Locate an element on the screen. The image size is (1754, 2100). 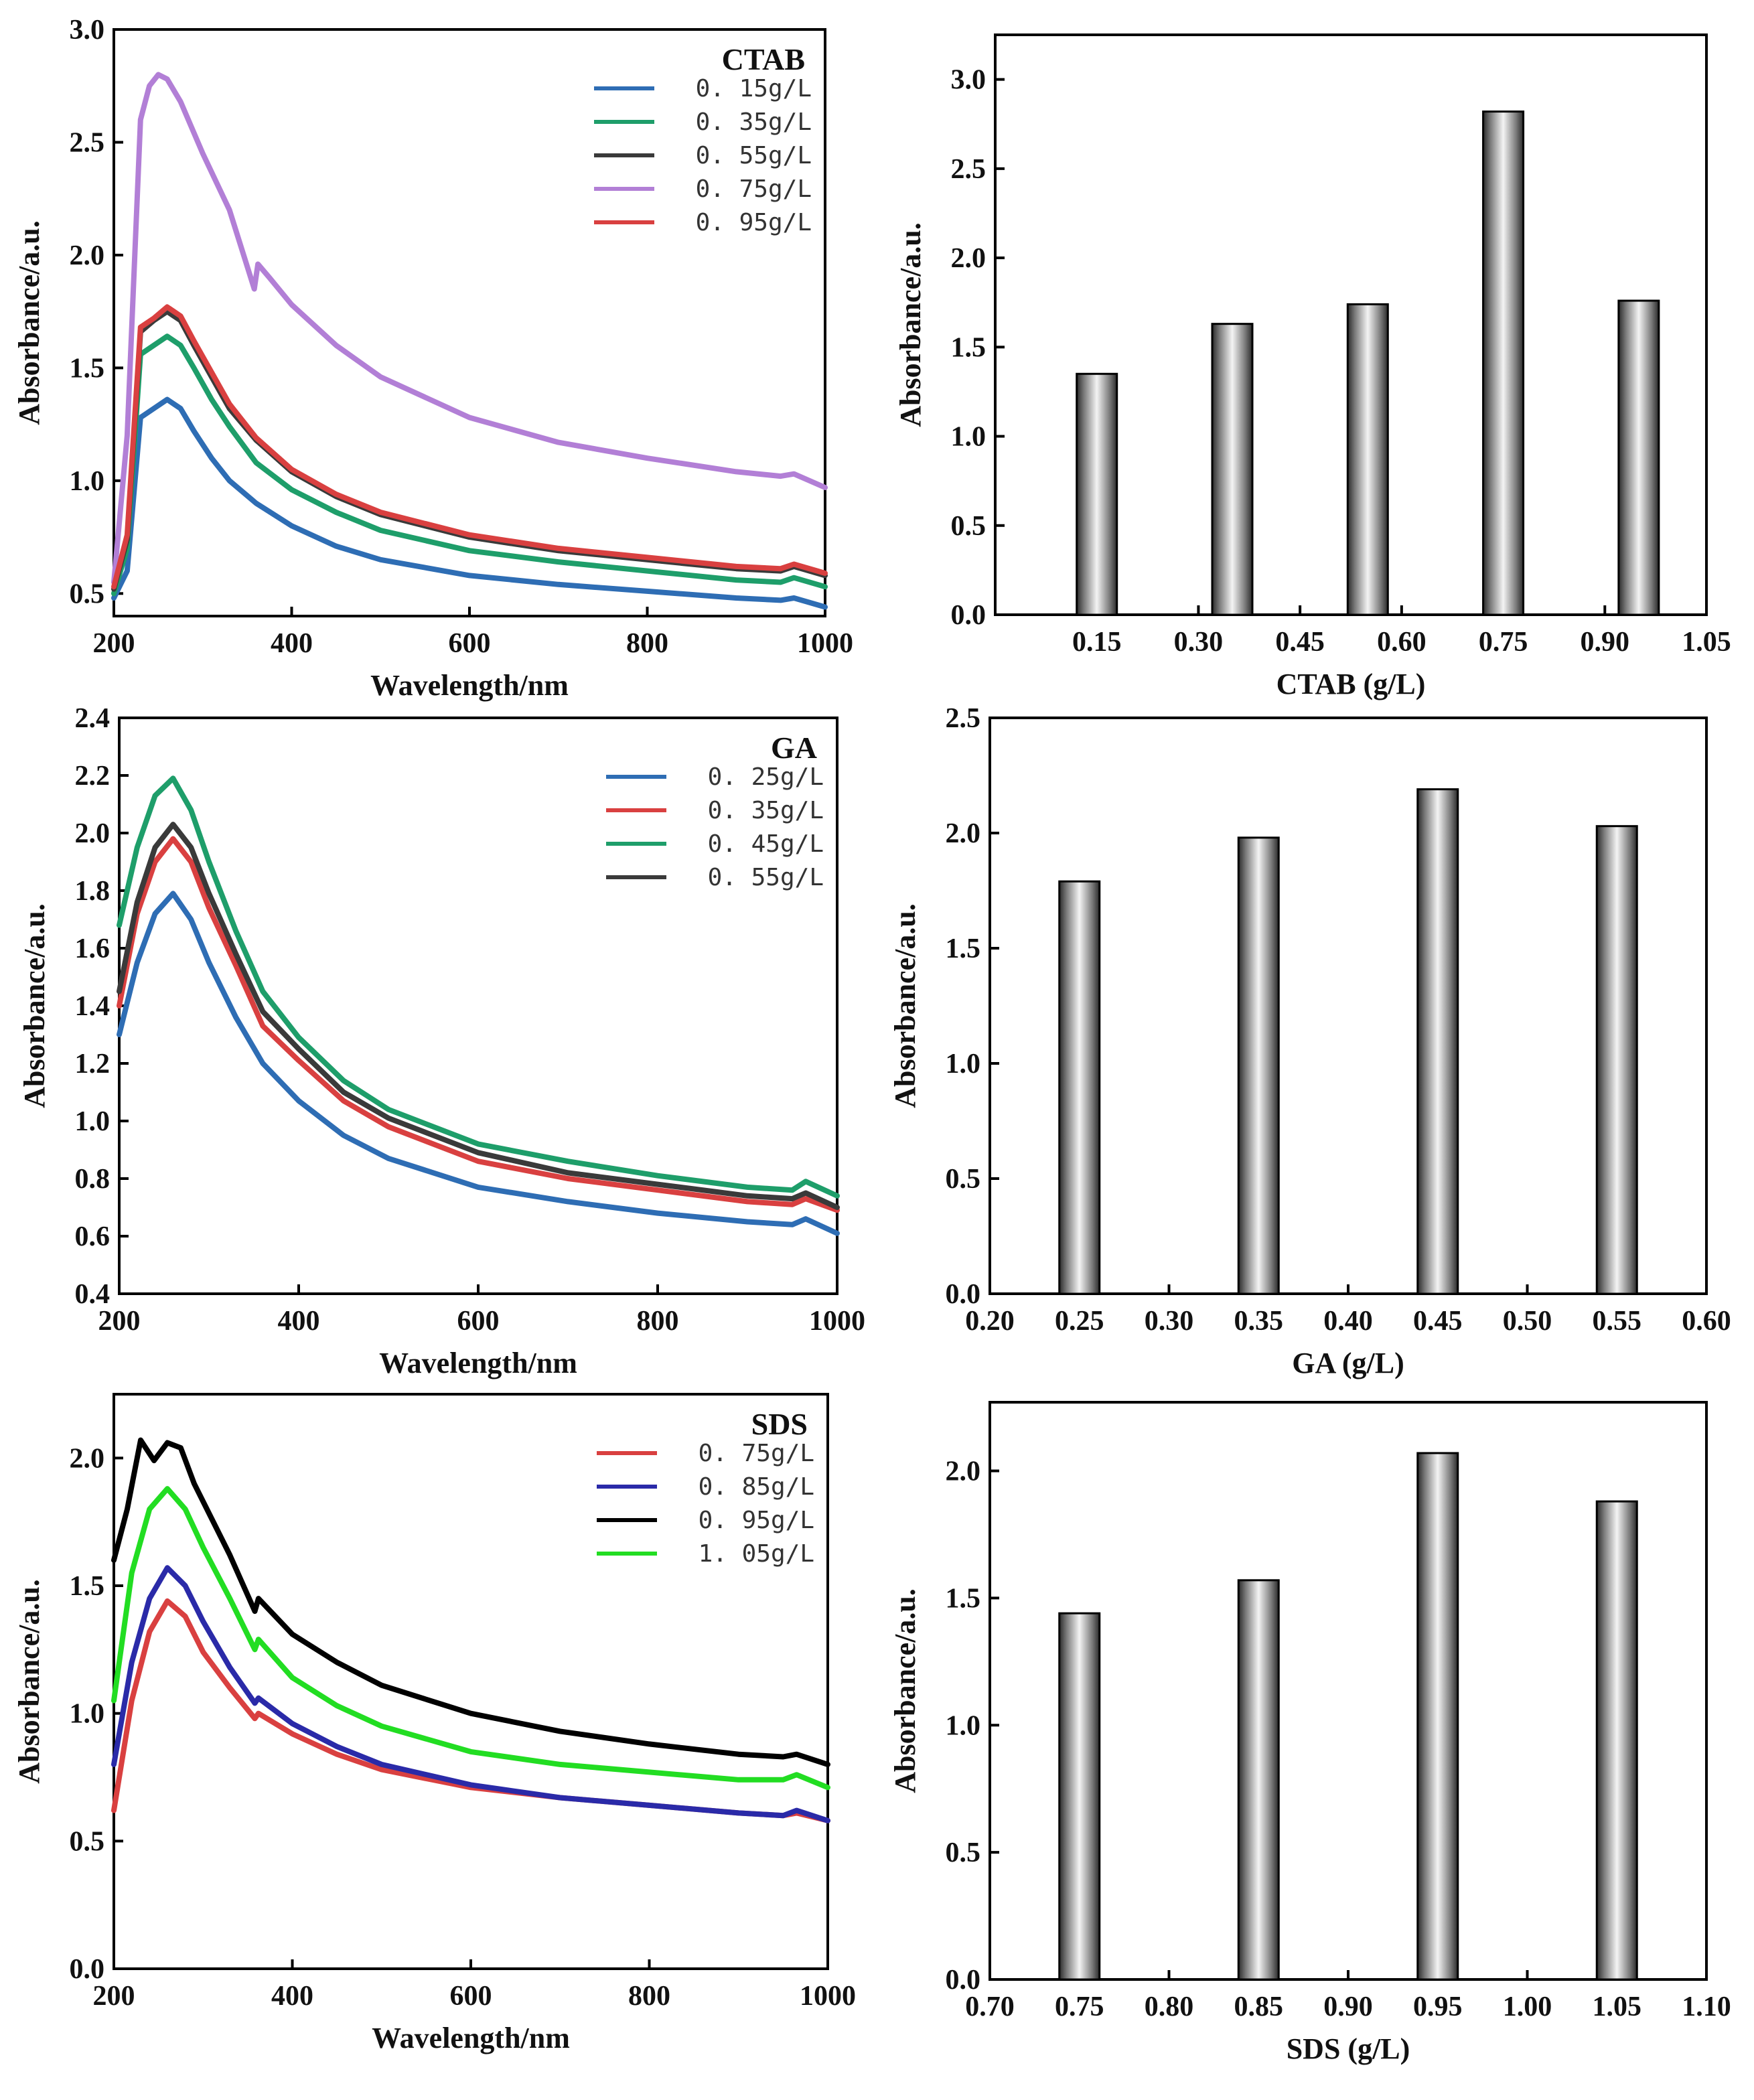
y-tick-label: 2.2 is located at coordinates (93, 776).